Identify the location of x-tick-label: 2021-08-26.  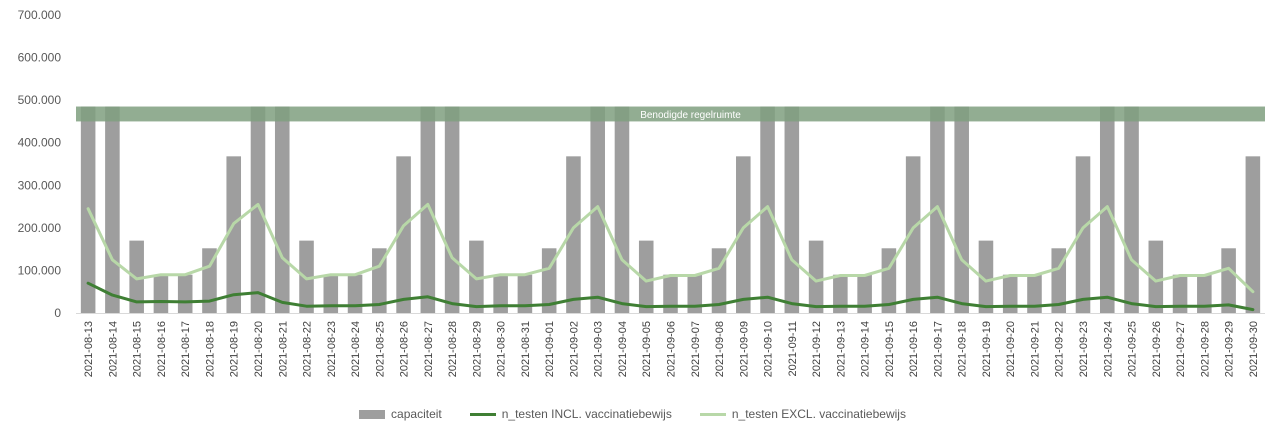
(405, 349).